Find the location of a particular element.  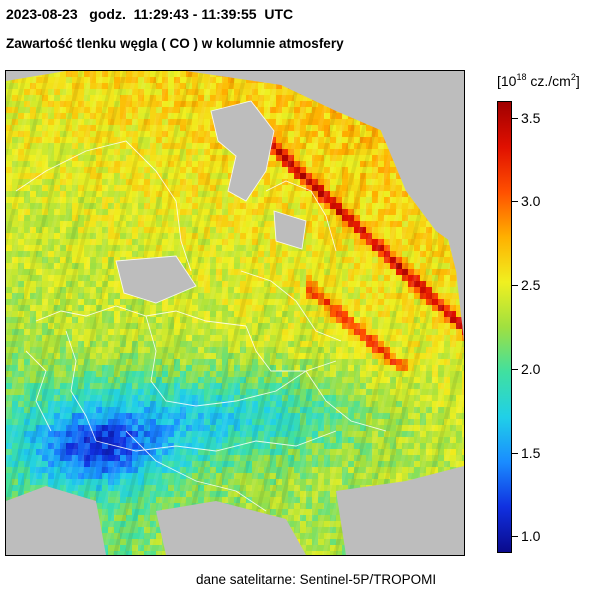

colorbar-tick-label: 2.5 is located at coordinates (531, 285).